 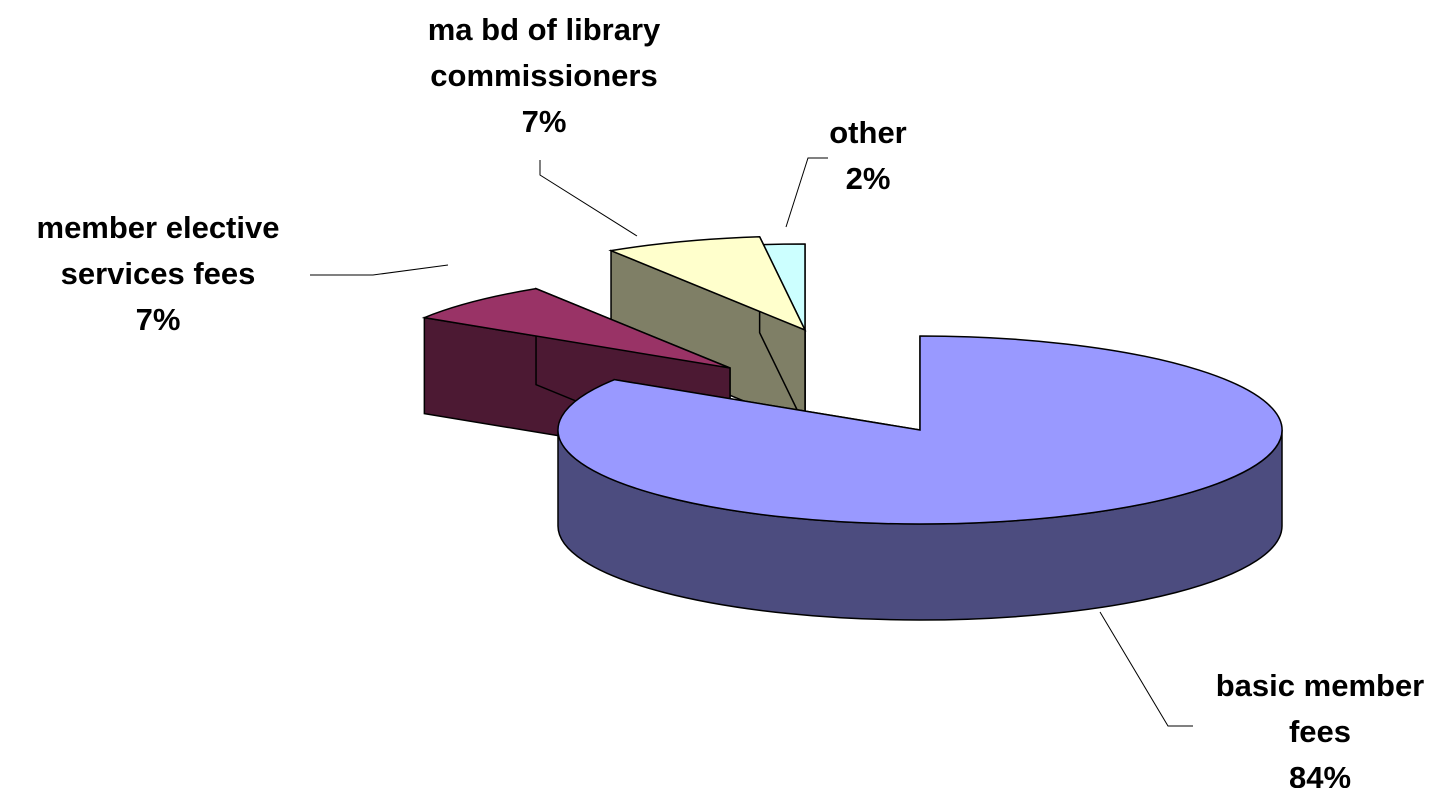 I want to click on slice-label: basic member fees 84%, so click(x=1320, y=728).